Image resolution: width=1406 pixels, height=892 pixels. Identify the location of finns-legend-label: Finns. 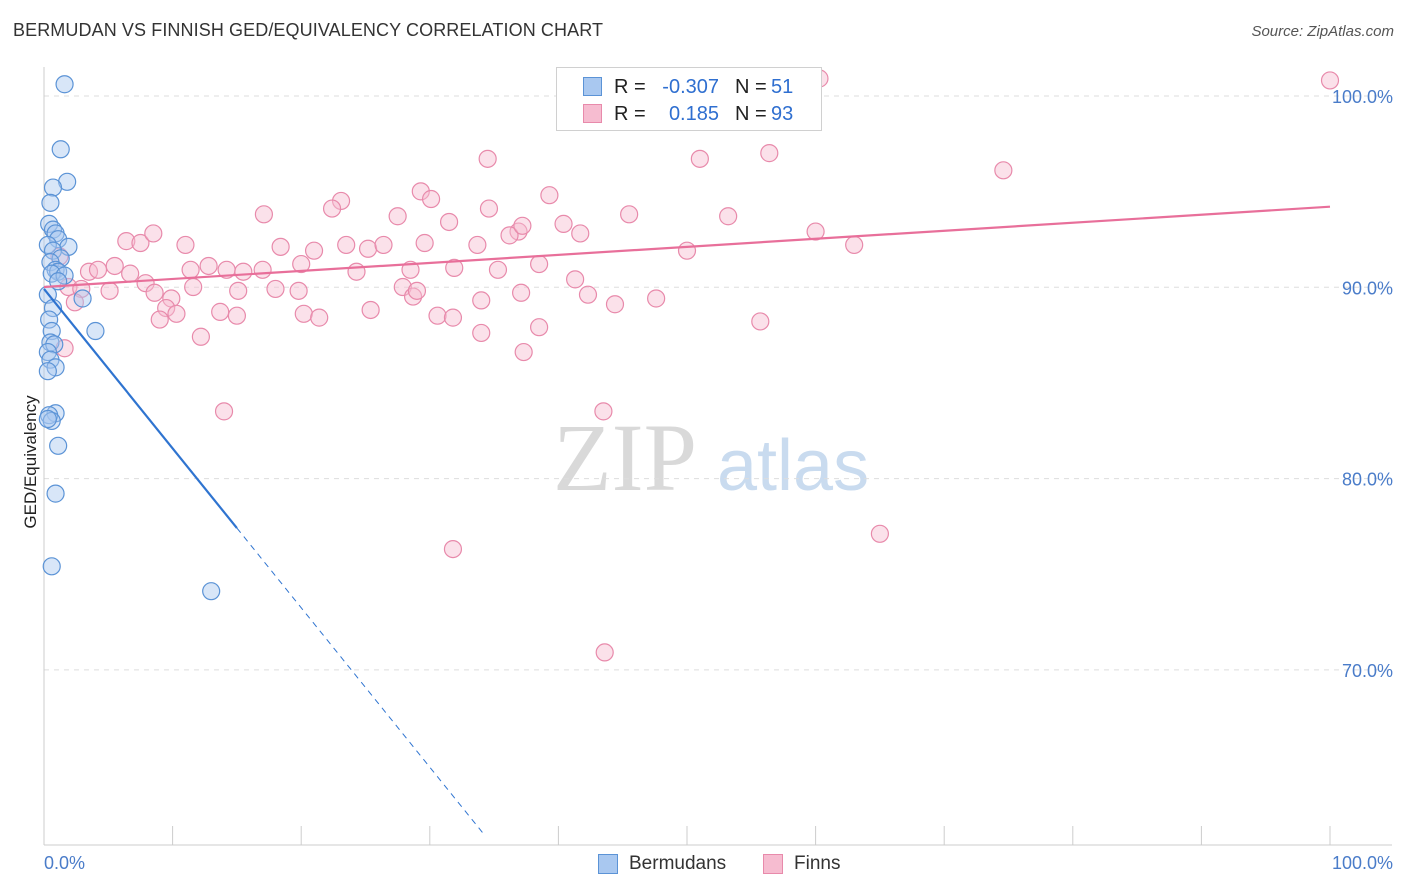
(817, 863).